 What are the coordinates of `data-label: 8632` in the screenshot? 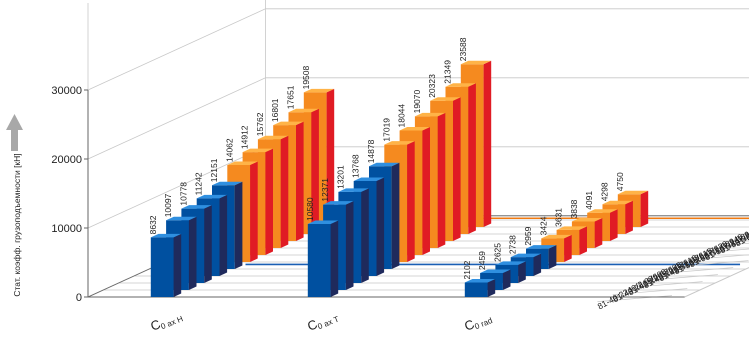 It's located at (153, 224).